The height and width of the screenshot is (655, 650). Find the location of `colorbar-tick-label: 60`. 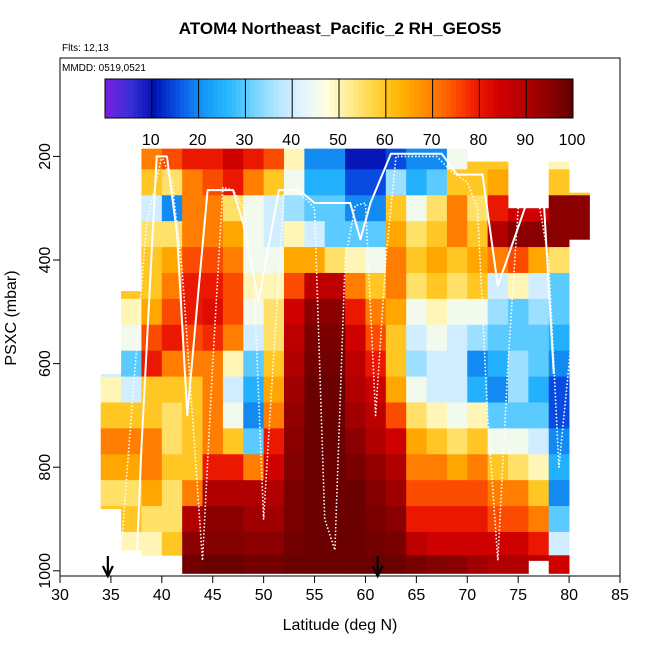

colorbar-tick-label: 60 is located at coordinates (385, 140).